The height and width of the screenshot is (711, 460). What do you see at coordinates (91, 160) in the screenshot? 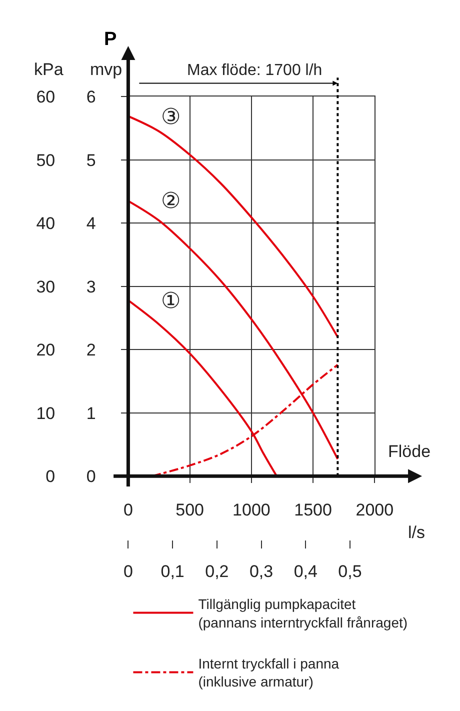
I see `y-tick-label: 5` at bounding box center [91, 160].